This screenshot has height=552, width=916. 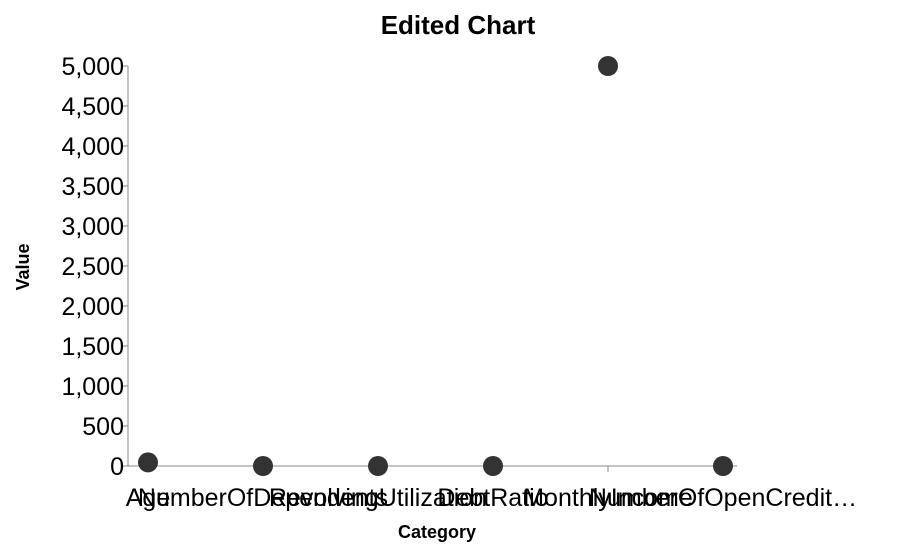 I want to click on y-tick-label: 4,000, so click(x=92, y=147).